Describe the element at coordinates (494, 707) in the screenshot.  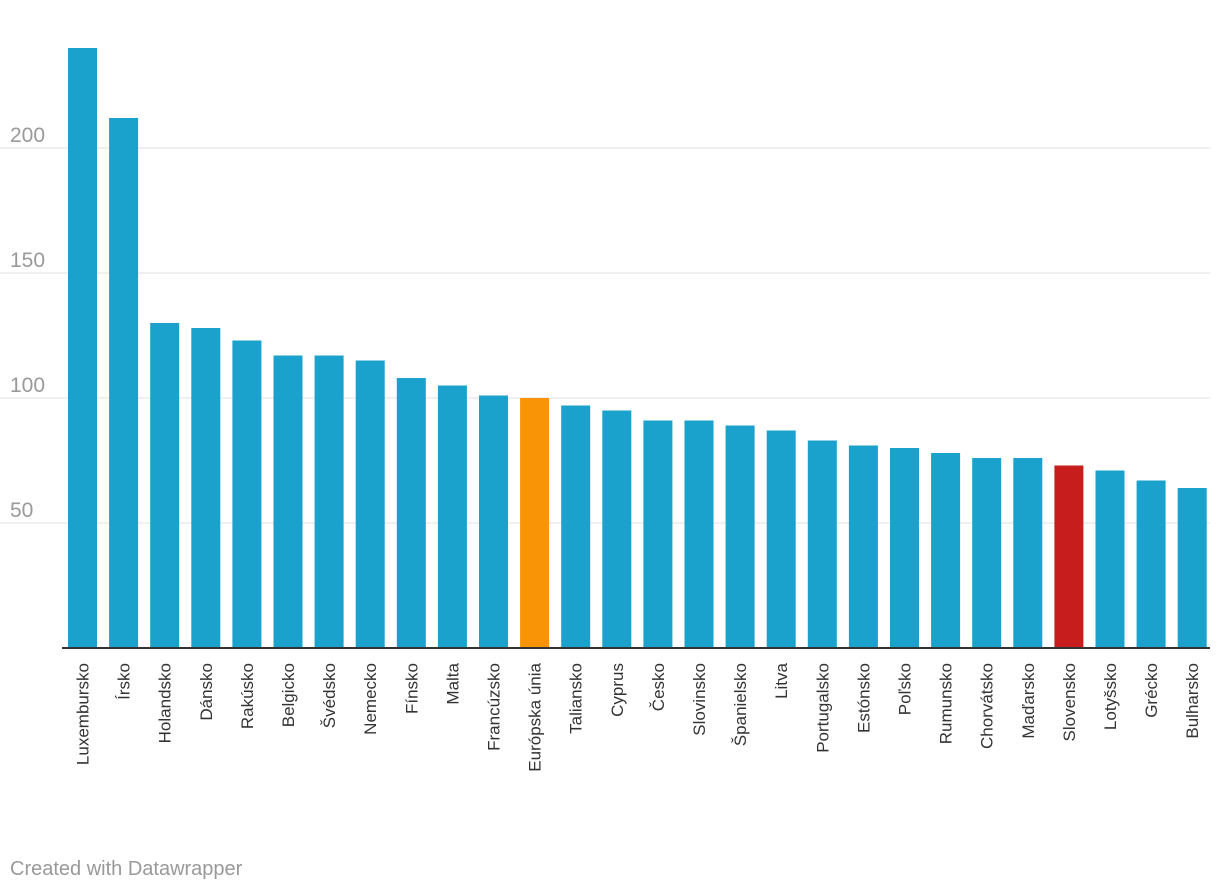
I see `x-tick-label: Francúzsko` at that location.